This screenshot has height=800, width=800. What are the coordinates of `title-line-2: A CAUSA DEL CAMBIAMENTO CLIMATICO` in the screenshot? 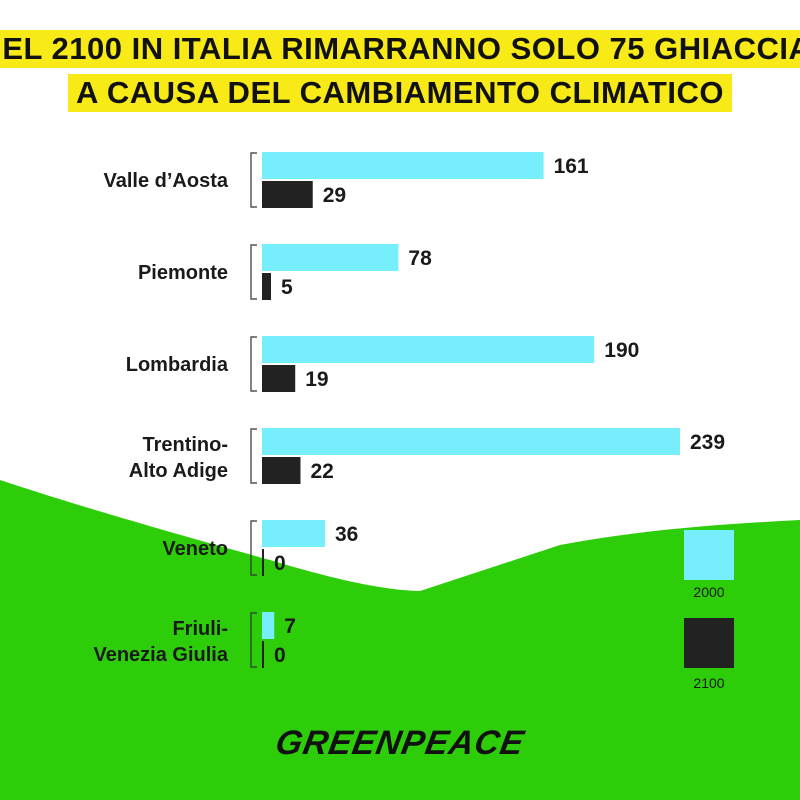 It's located at (400, 93).